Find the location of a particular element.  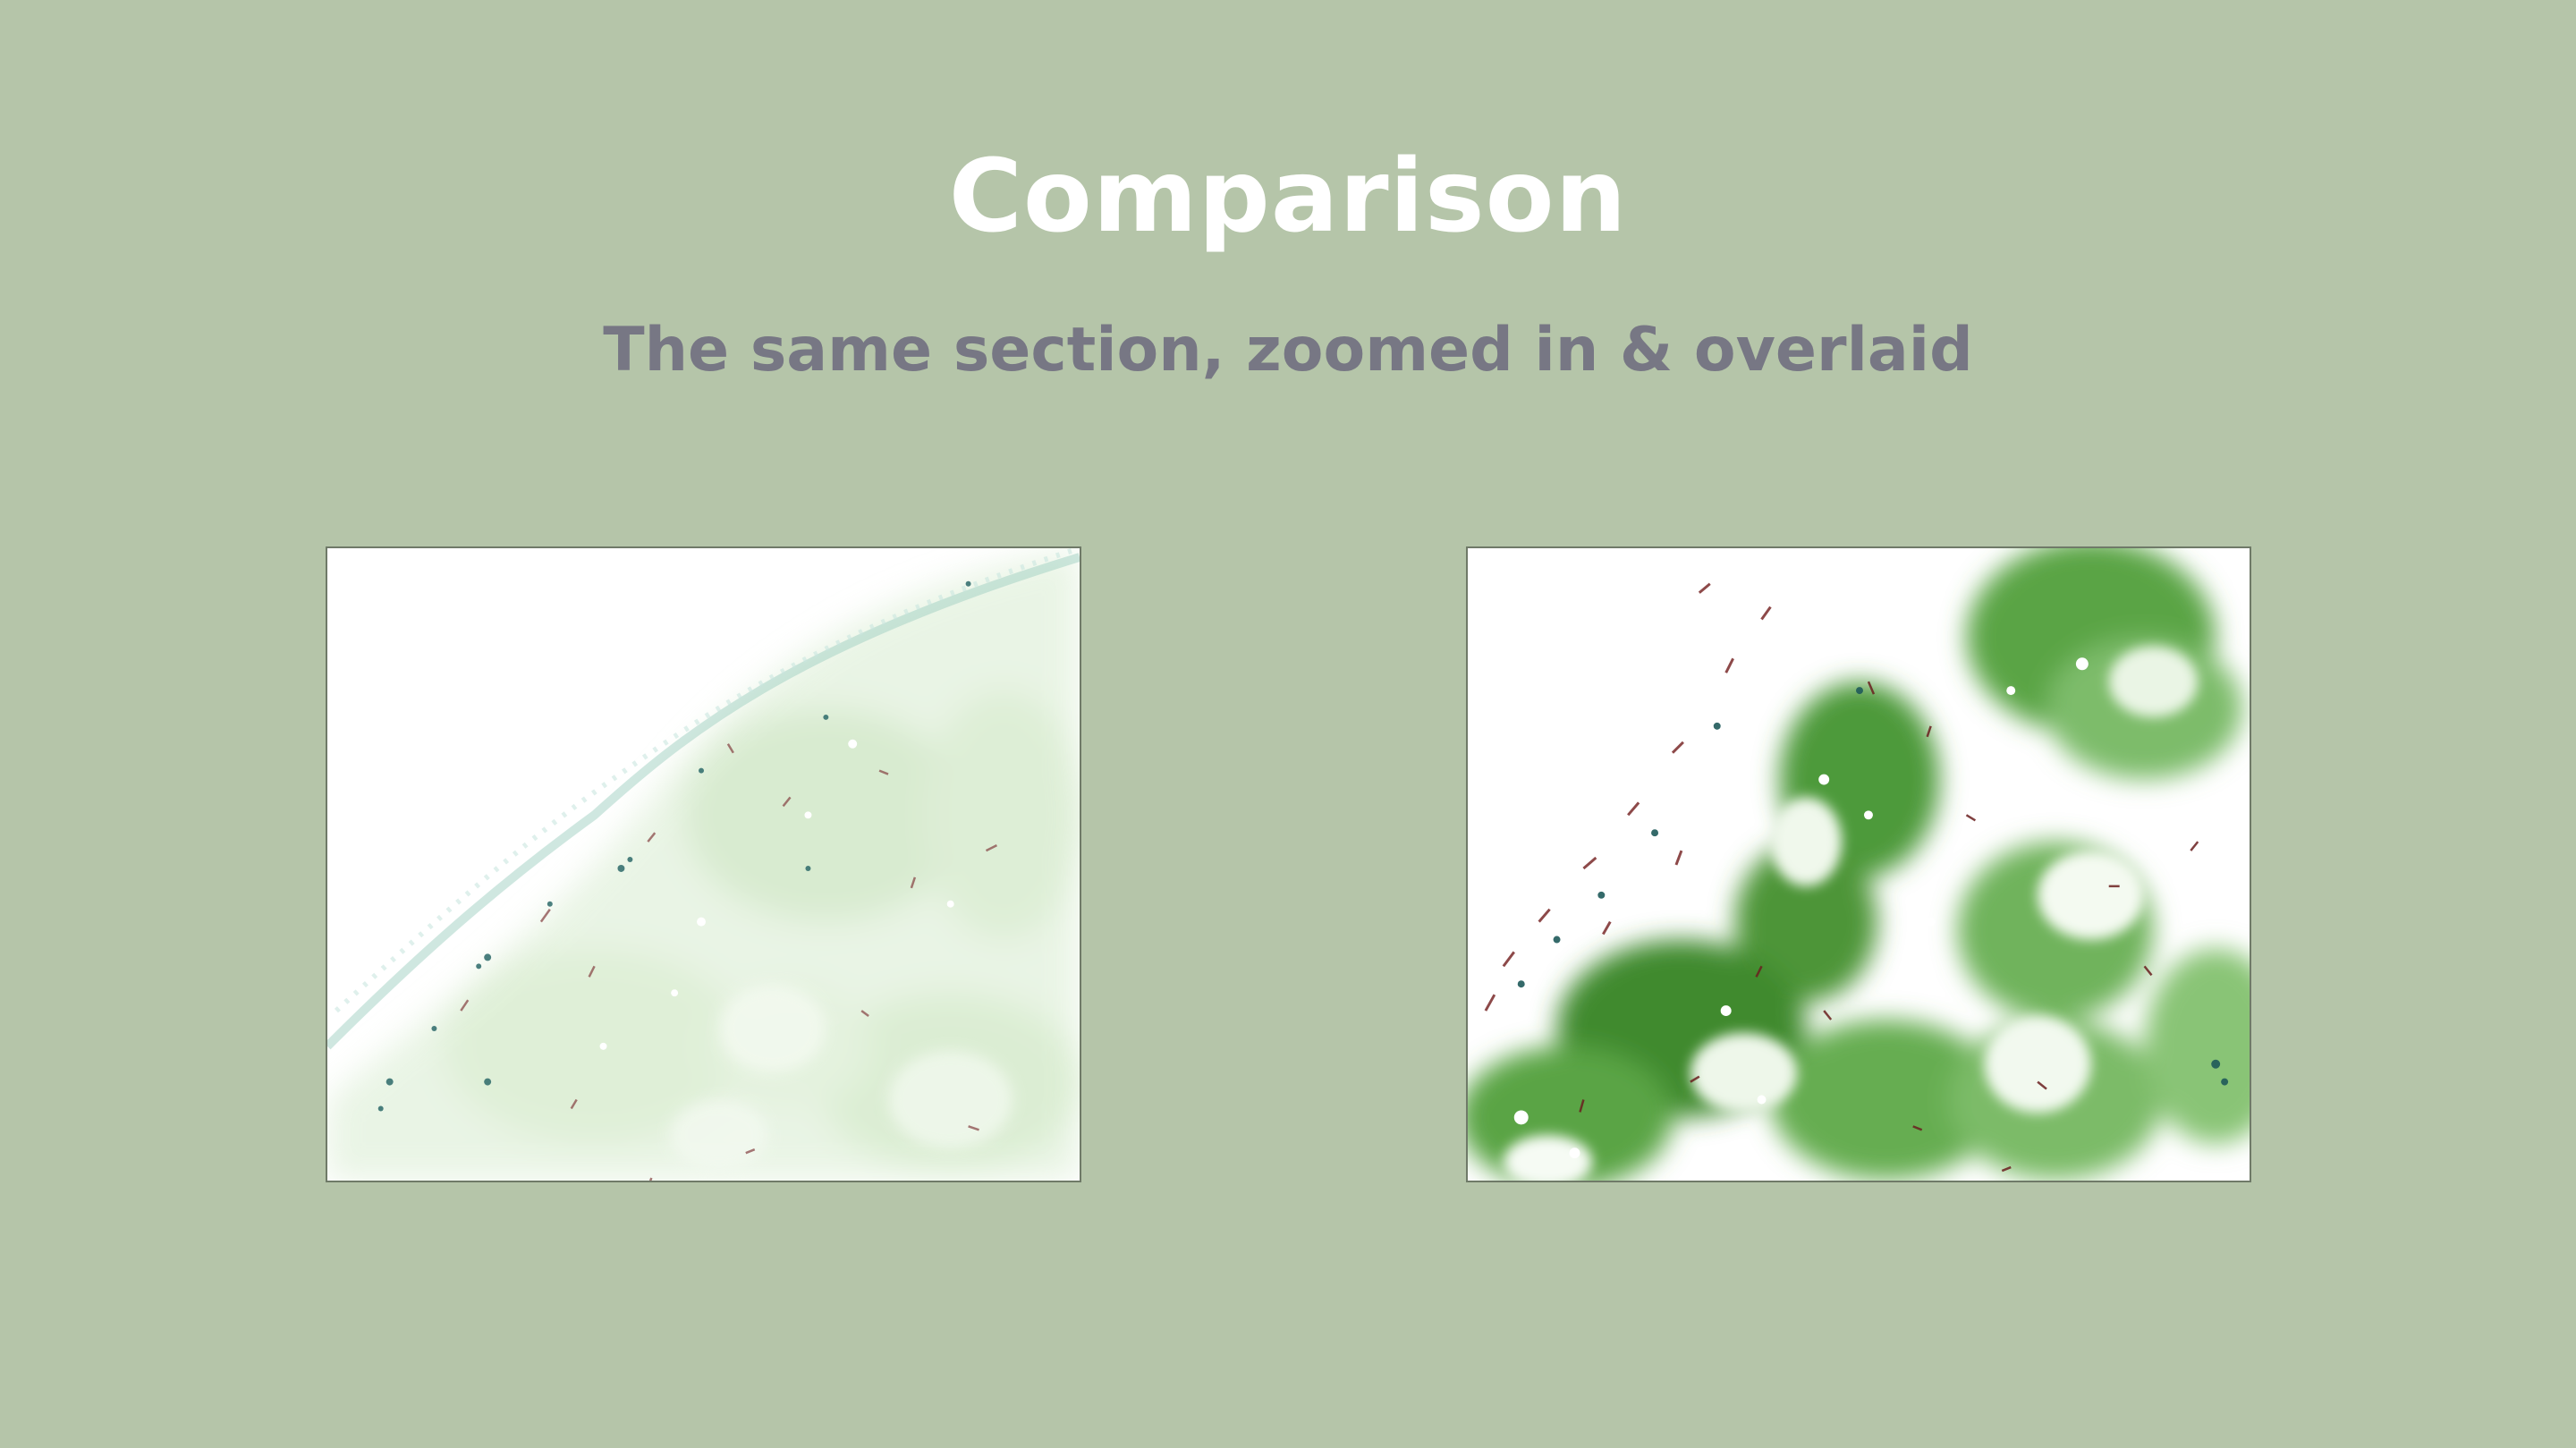

micrograph-left is located at coordinates (703, 864).